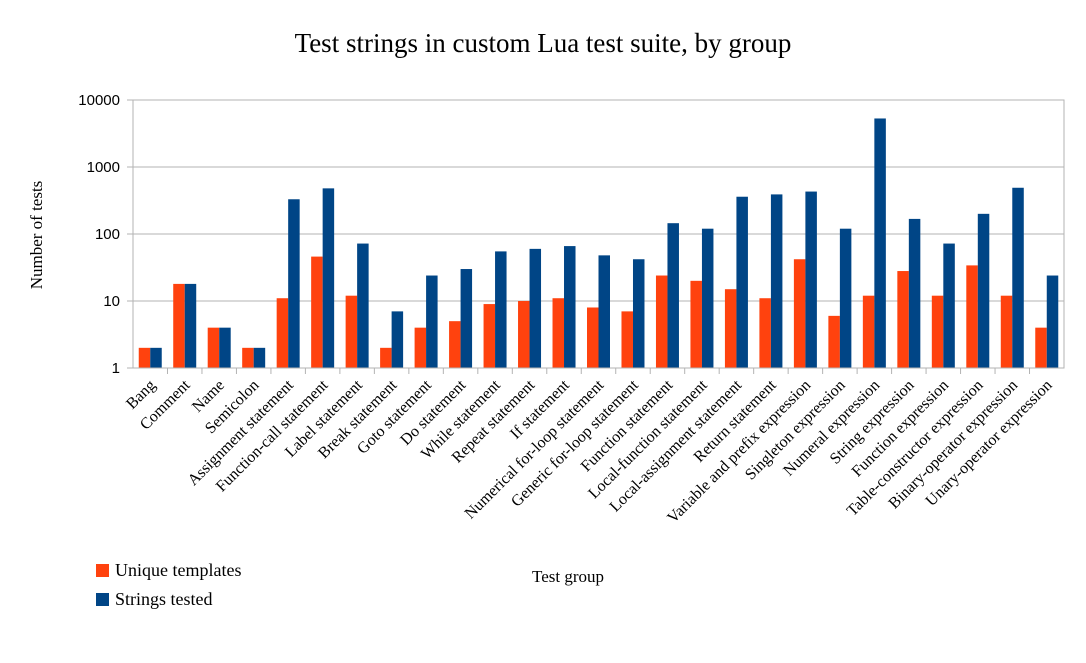 The height and width of the screenshot is (663, 1086). What do you see at coordinates (107, 234) in the screenshot?
I see `y-tick-label: 100` at bounding box center [107, 234].